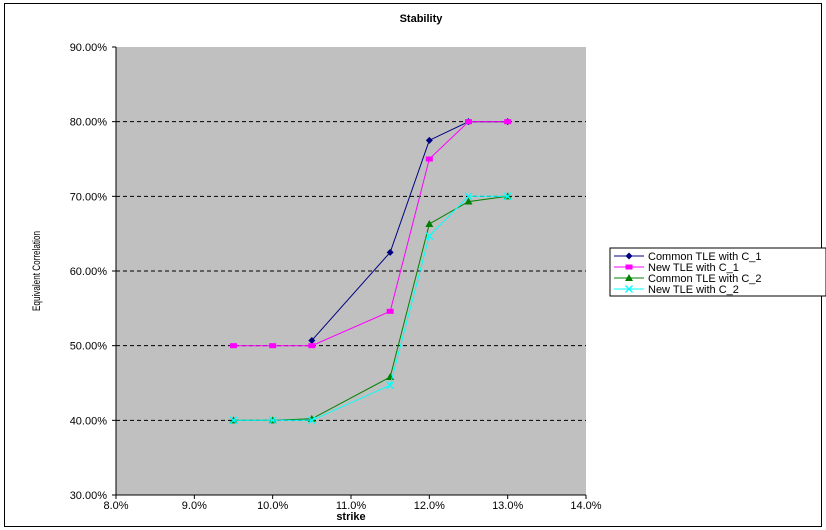  I want to click on x-tick-label: 12.0%, so click(429, 506).